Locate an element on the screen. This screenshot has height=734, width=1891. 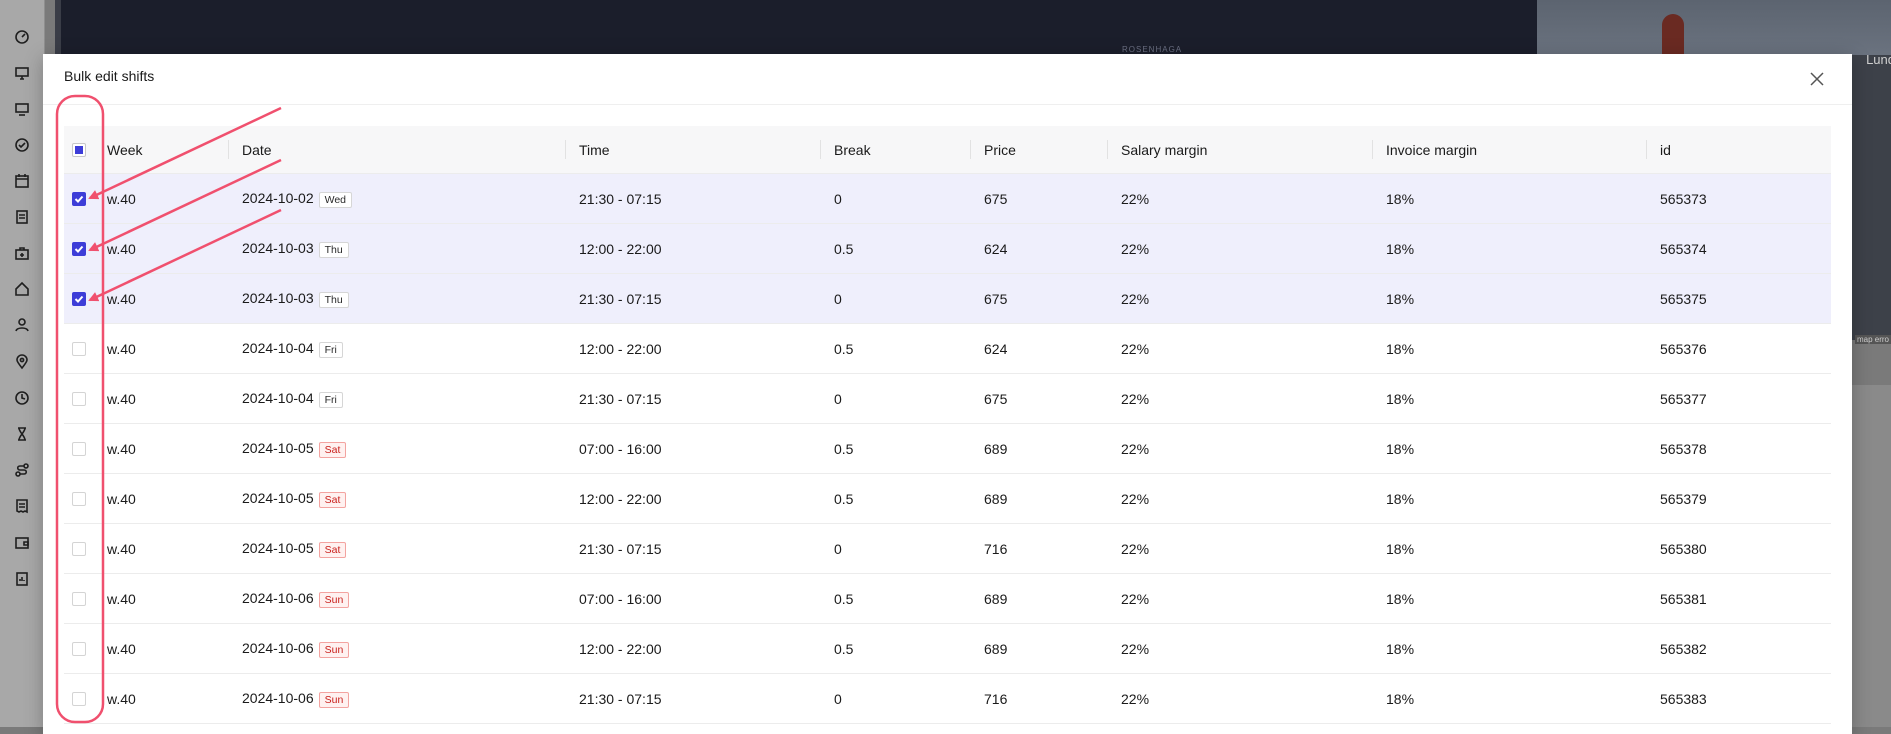
user-nav-button is located at coordinates (22, 325).